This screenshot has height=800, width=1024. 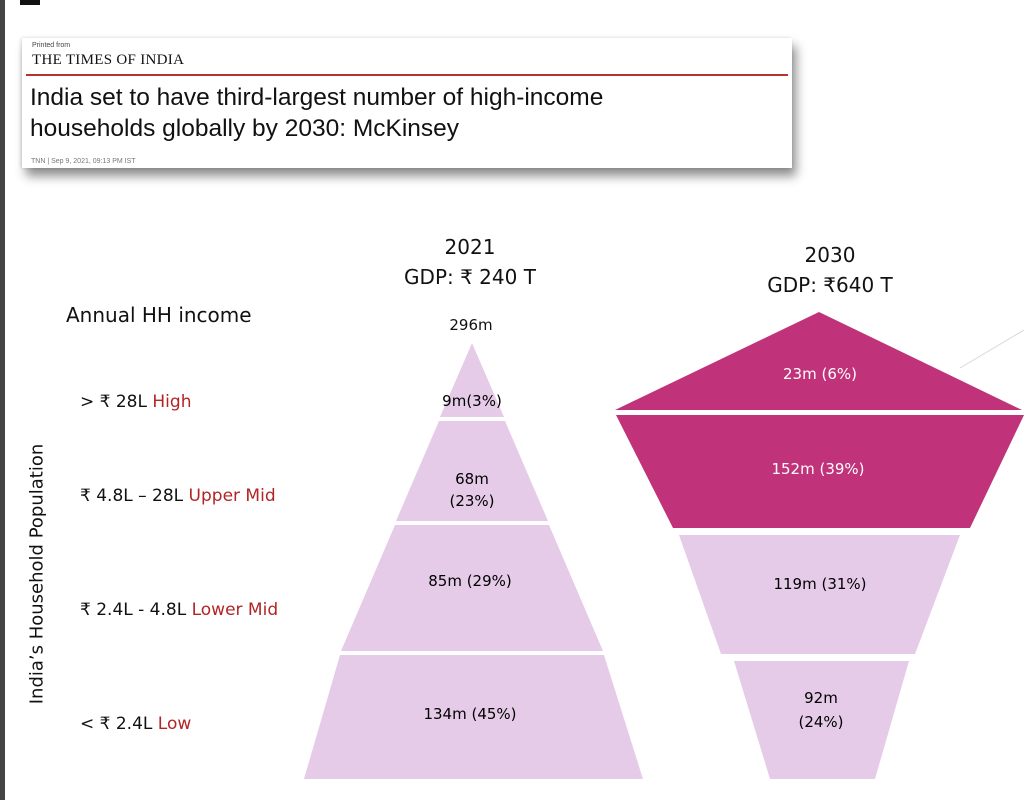 What do you see at coordinates (470, 277) in the screenshot?
I see `gdp-2021-label: GDP: ₹ 240 T` at bounding box center [470, 277].